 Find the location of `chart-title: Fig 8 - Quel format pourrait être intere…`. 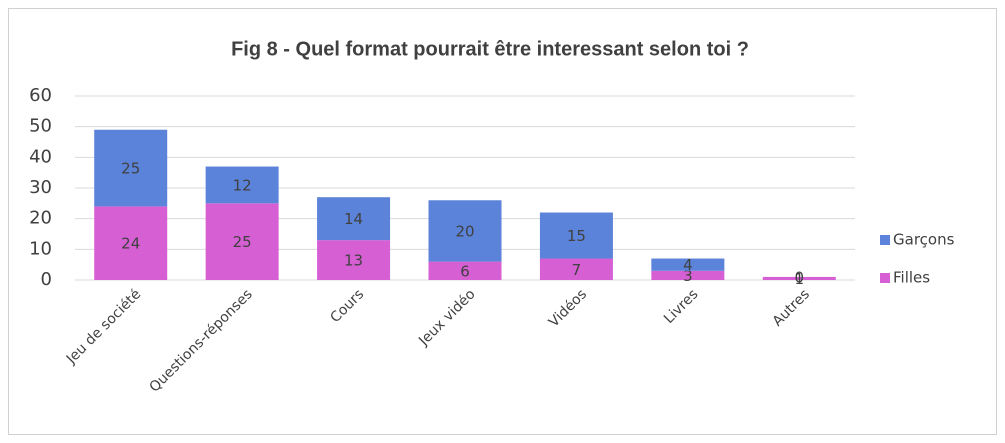

chart-title: Fig 8 - Quel format pourrait être intere… is located at coordinates (490, 49).